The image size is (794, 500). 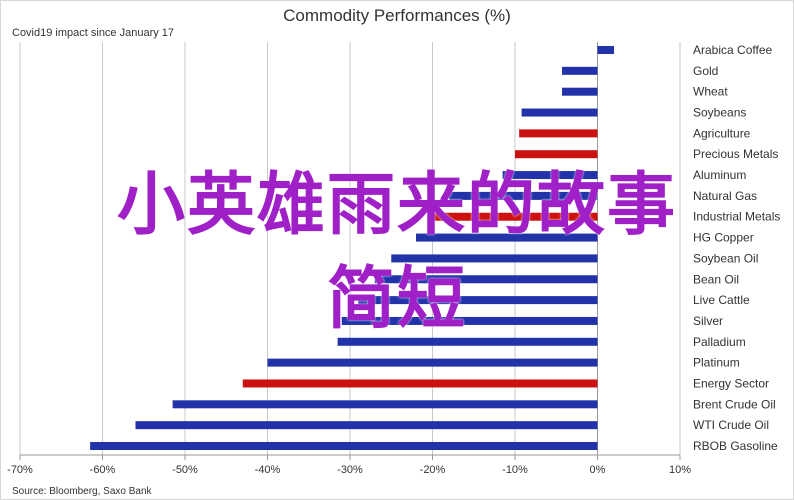 What do you see at coordinates (716, 363) in the screenshot?
I see `category-label: Platinum` at bounding box center [716, 363].